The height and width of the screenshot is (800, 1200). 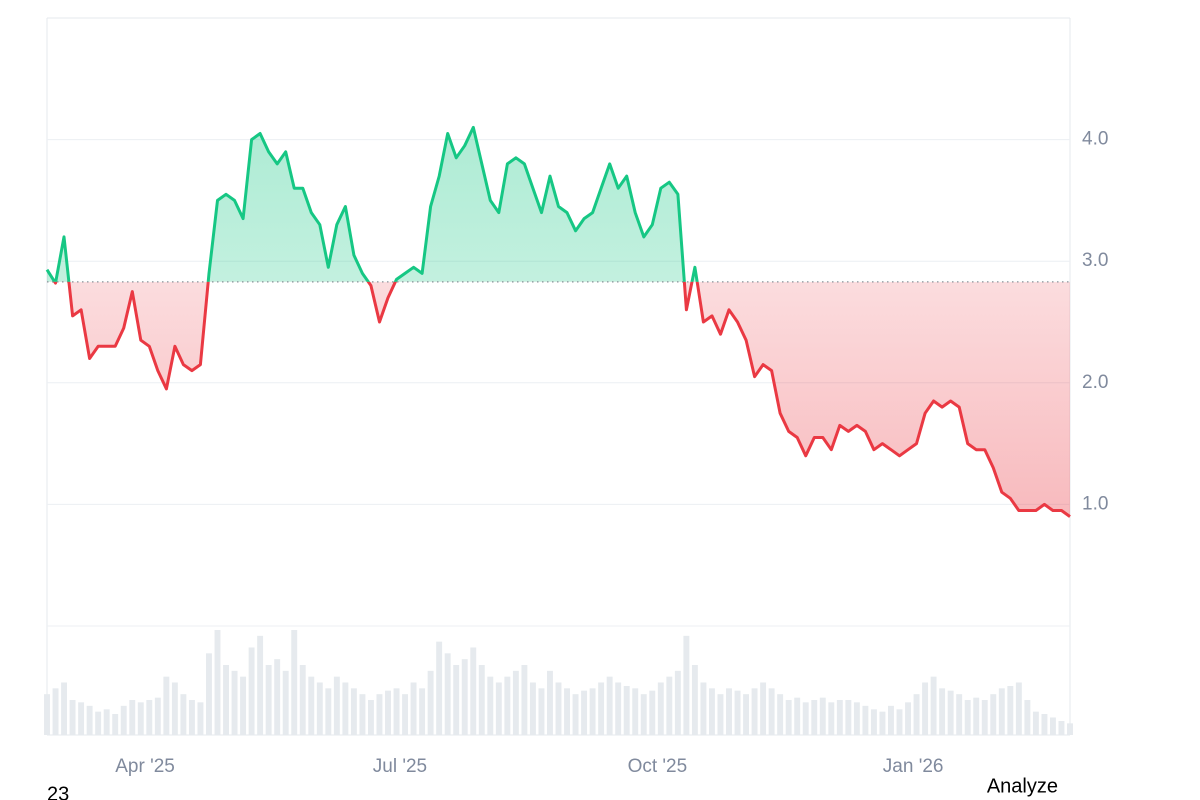 What do you see at coordinates (372, 203) in the screenshot?
I see `line-above` at bounding box center [372, 203].